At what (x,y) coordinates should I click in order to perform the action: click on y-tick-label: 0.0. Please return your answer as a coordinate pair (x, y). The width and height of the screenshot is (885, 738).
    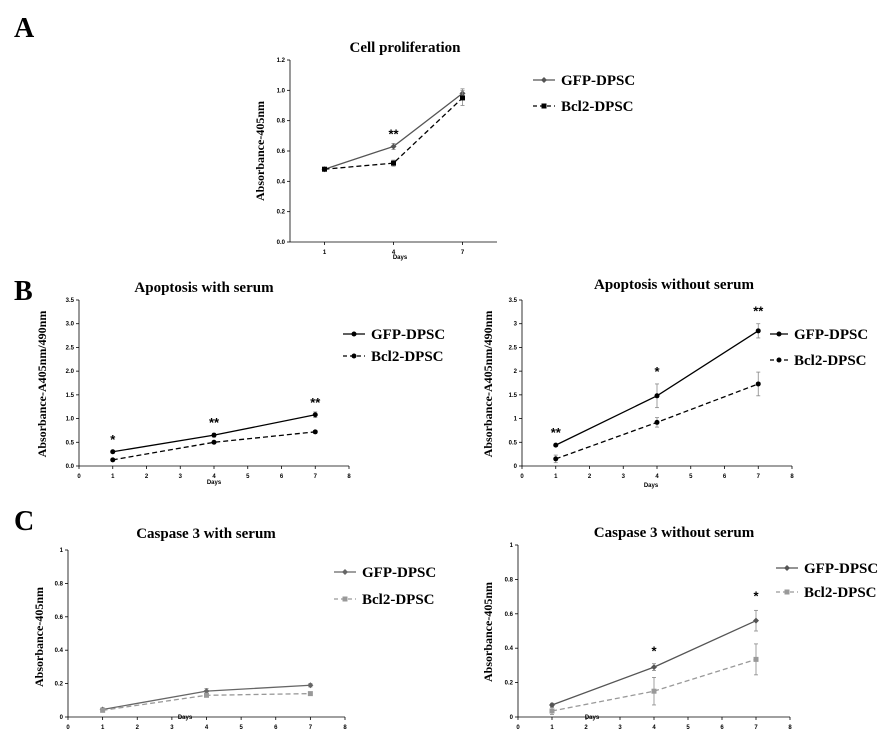
    Looking at the image, I should click on (70, 467).